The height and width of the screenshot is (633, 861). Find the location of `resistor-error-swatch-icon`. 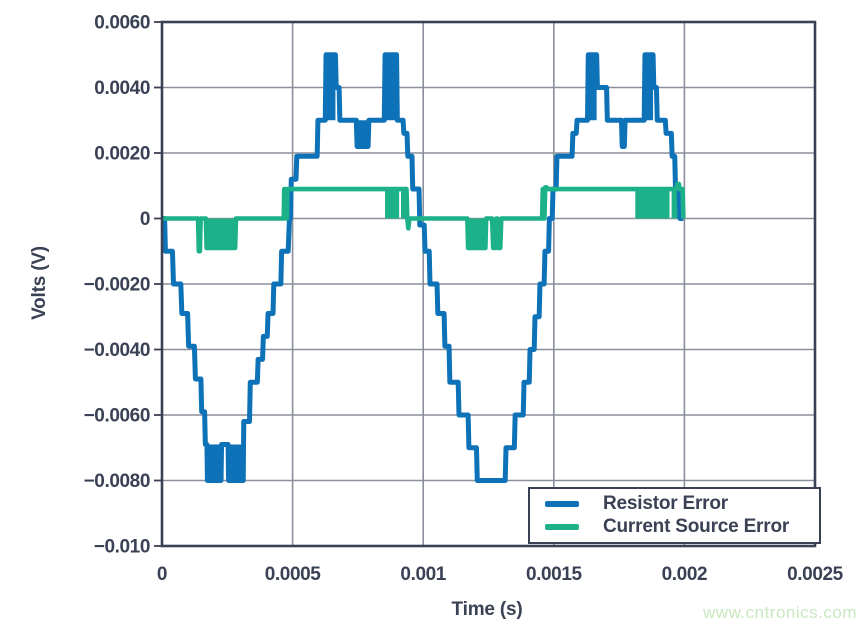

resistor-error-swatch-icon is located at coordinates (562, 503).